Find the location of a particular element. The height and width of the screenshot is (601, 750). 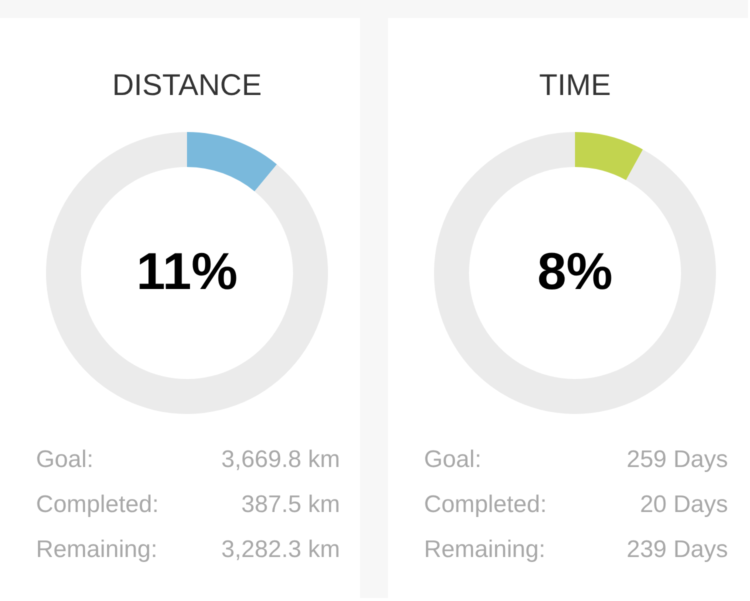

text: 387.5 km is located at coordinates (290, 504).